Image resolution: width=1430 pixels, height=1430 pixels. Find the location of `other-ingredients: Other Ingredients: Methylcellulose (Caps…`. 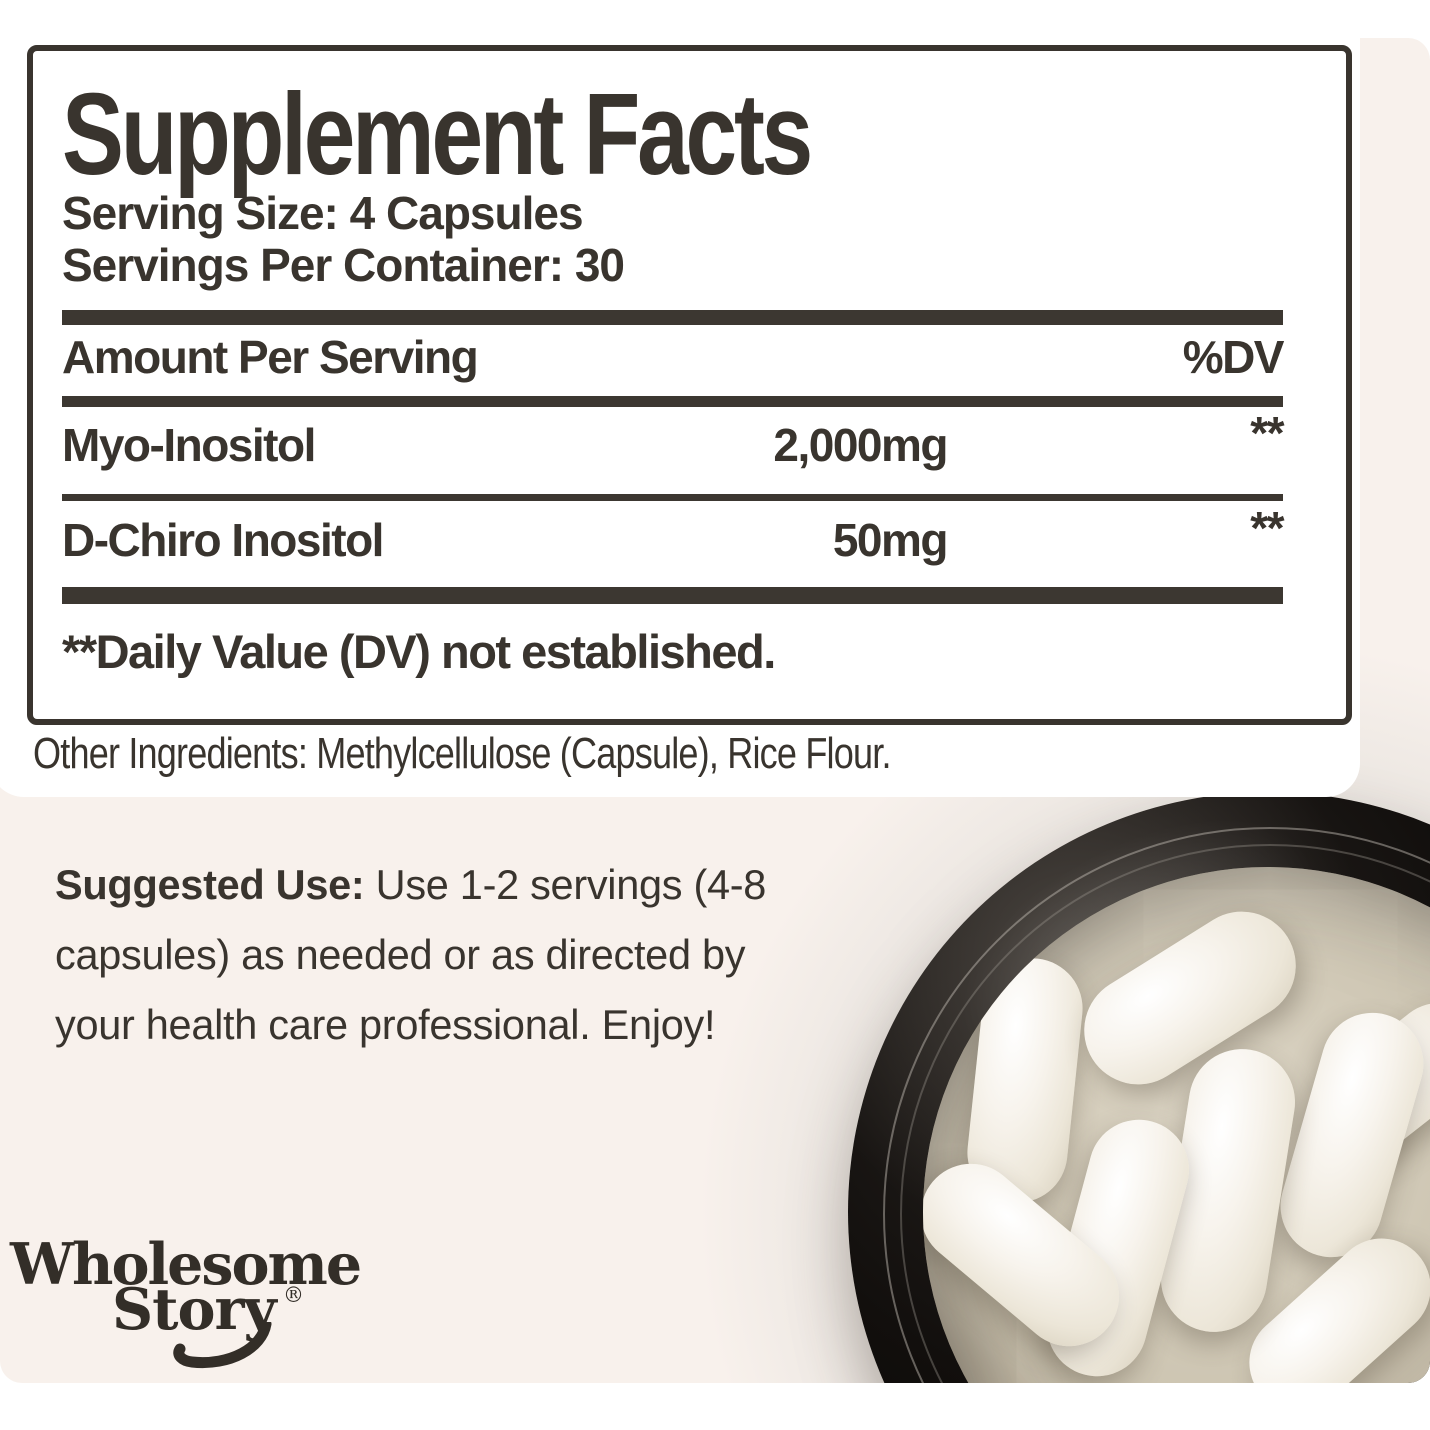

other-ingredients: Other Ingredients: Methylcellulose (Caps… is located at coordinates (462, 753).